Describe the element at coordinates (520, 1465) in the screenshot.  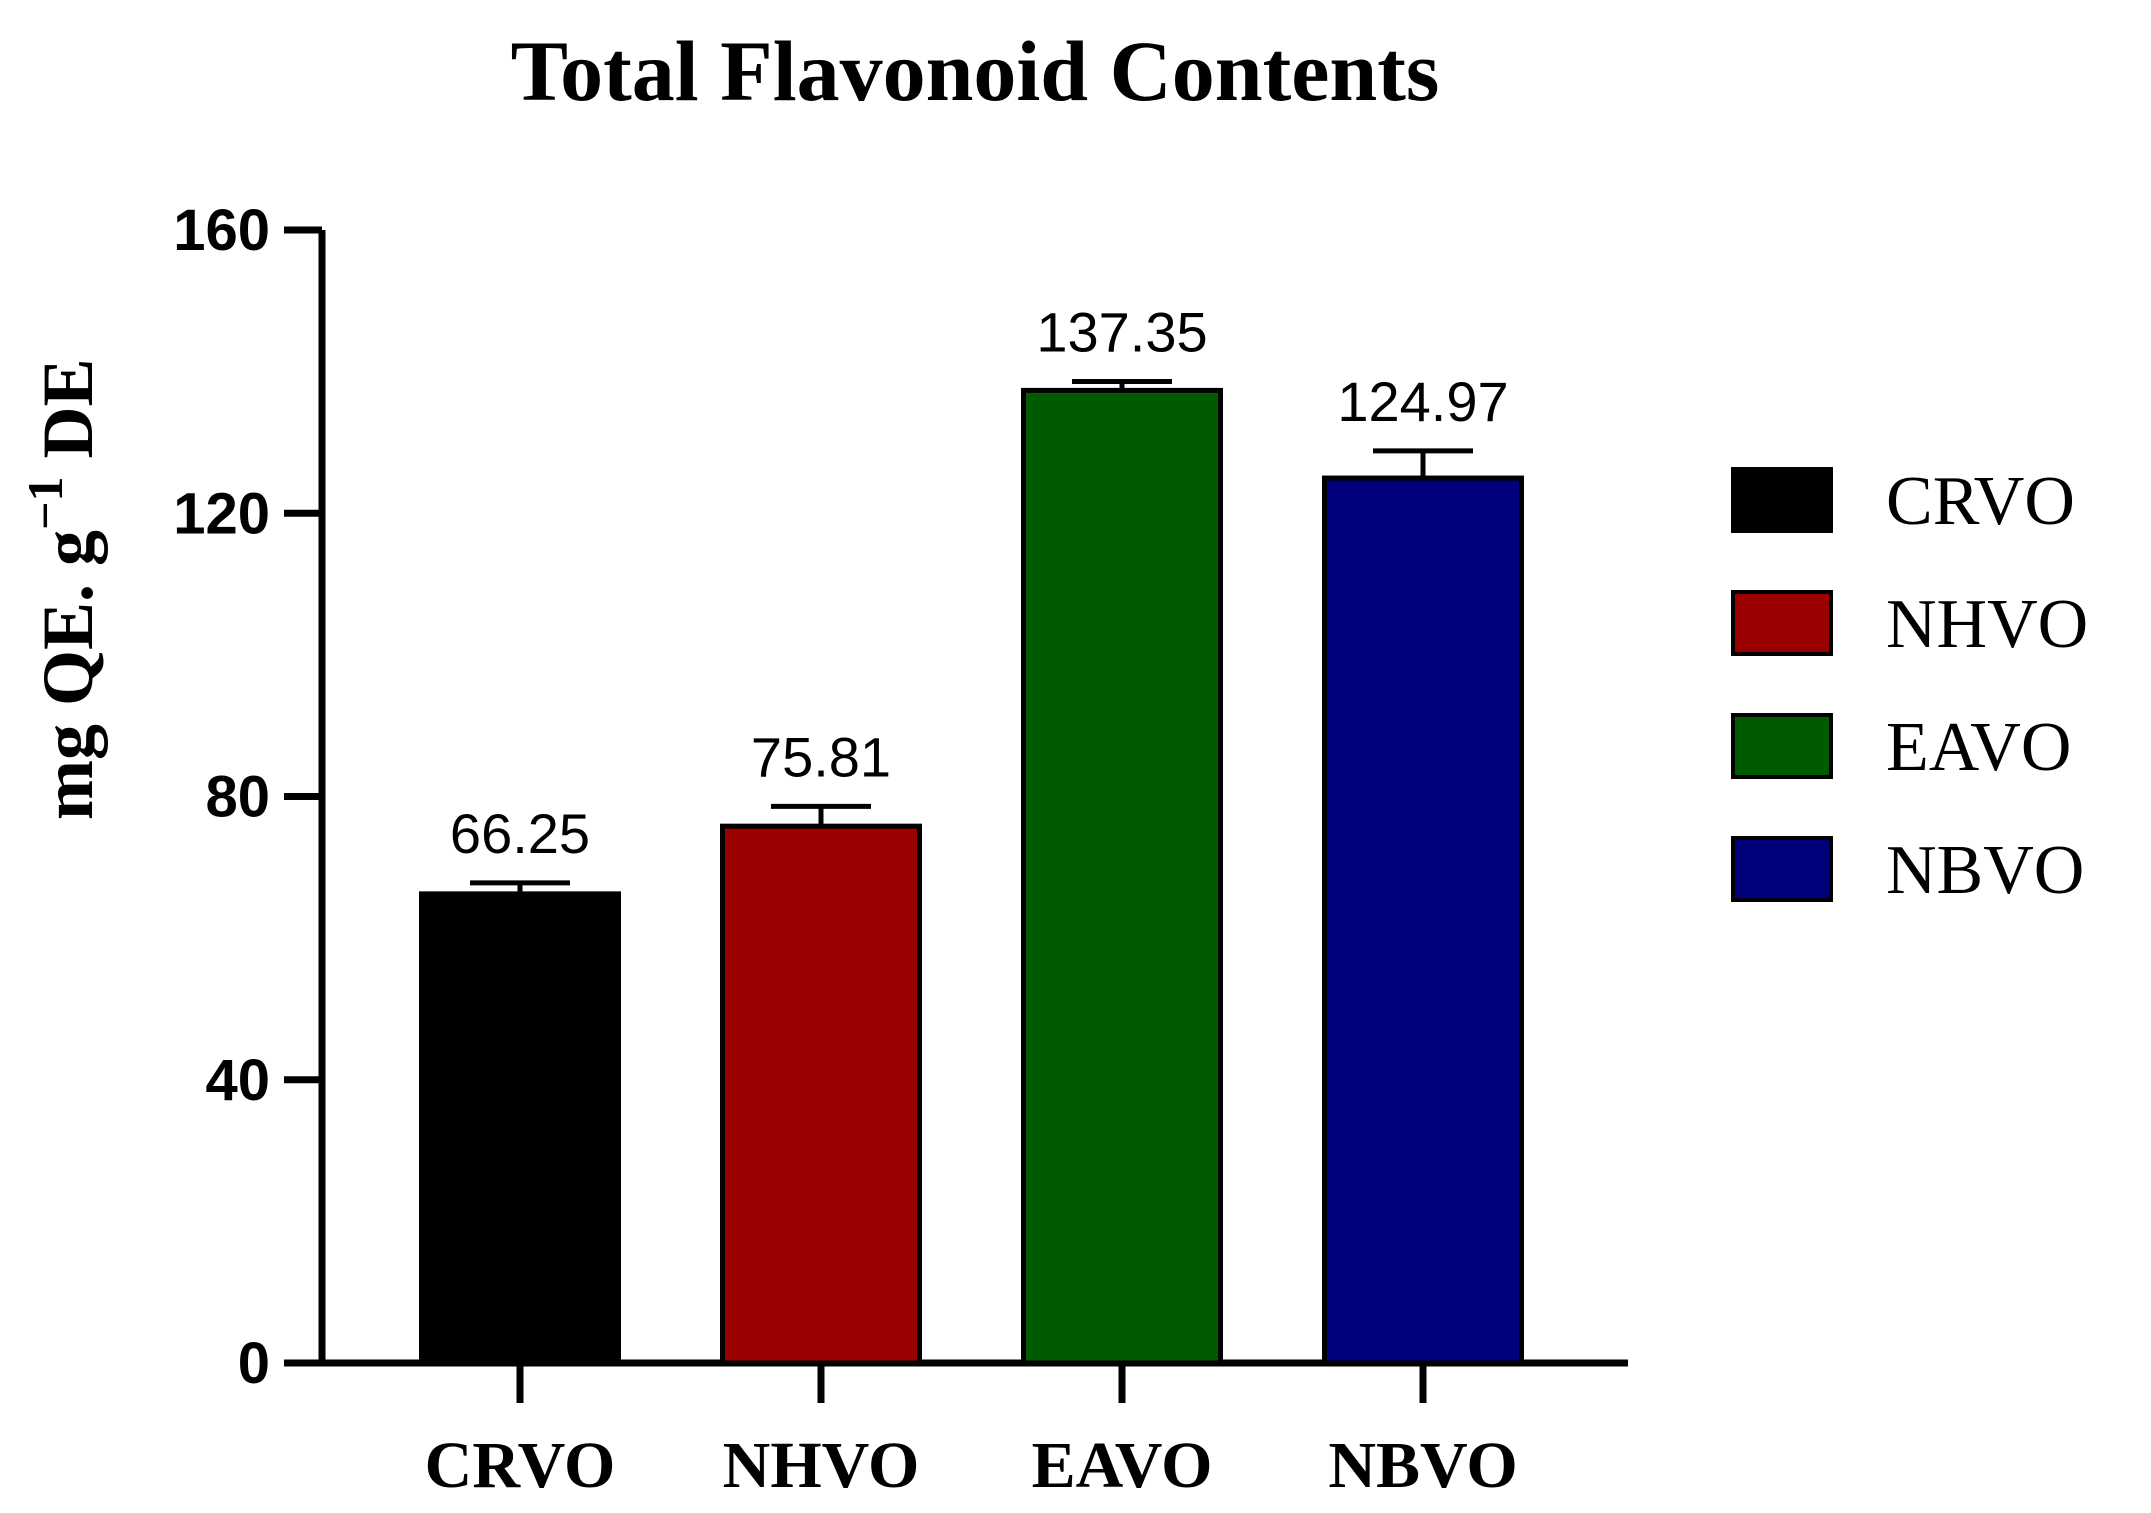
I see `x-tick-label-crvo: CRVO` at that location.